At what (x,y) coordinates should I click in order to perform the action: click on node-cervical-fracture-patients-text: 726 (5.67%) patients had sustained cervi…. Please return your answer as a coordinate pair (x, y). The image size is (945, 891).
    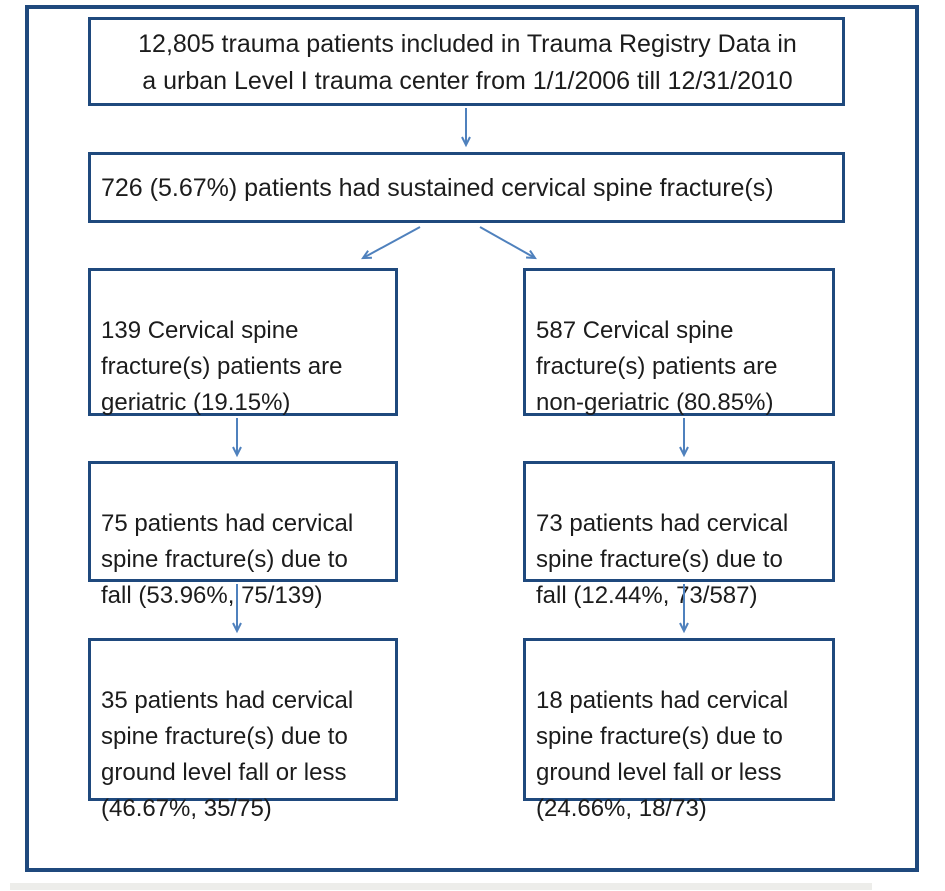
    Looking at the image, I should click on (437, 188).